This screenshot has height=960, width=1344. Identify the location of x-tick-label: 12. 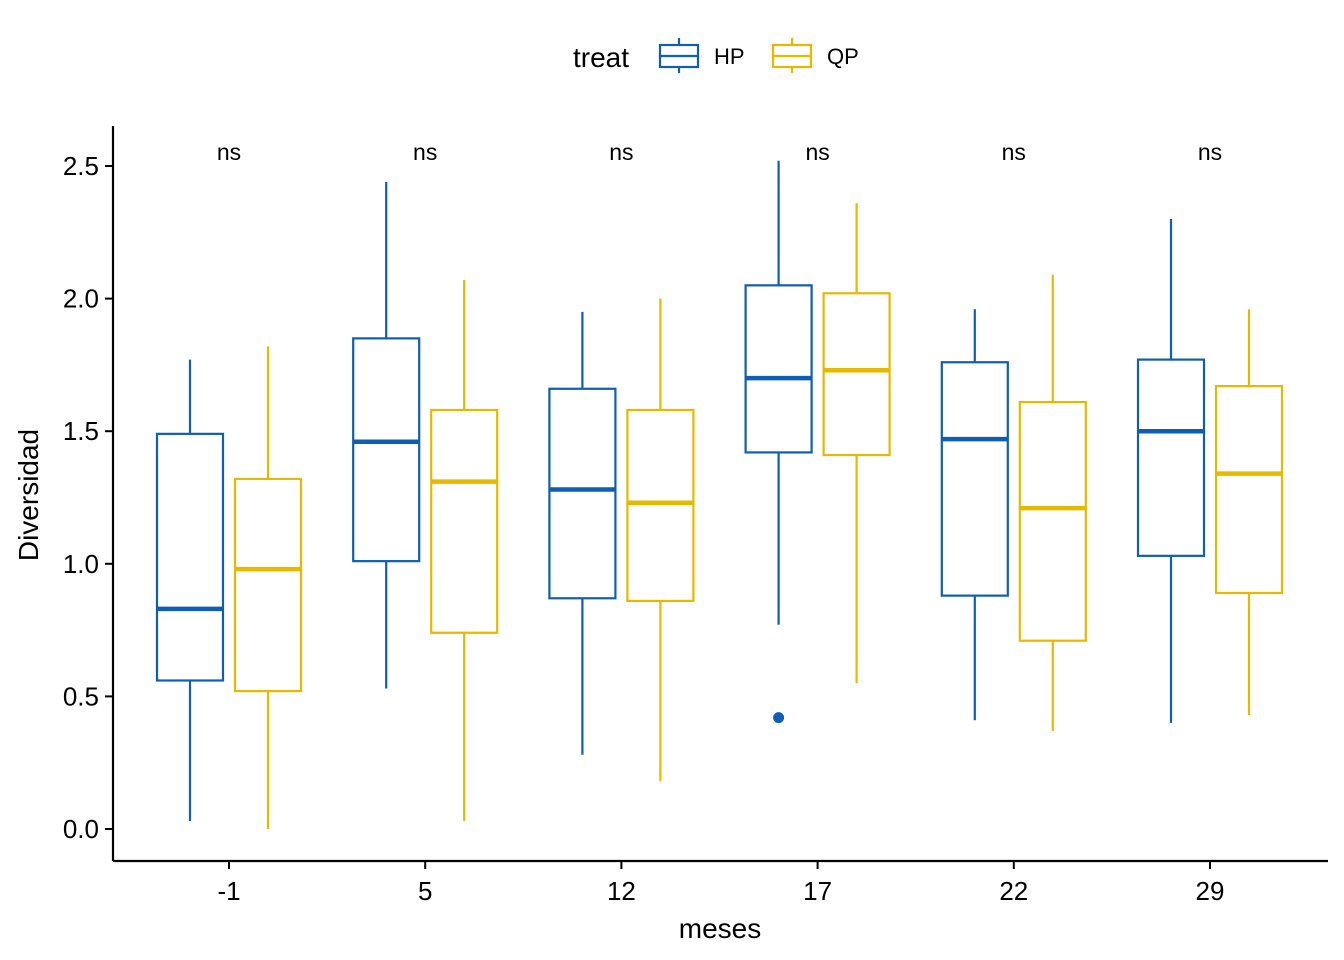
(621, 891).